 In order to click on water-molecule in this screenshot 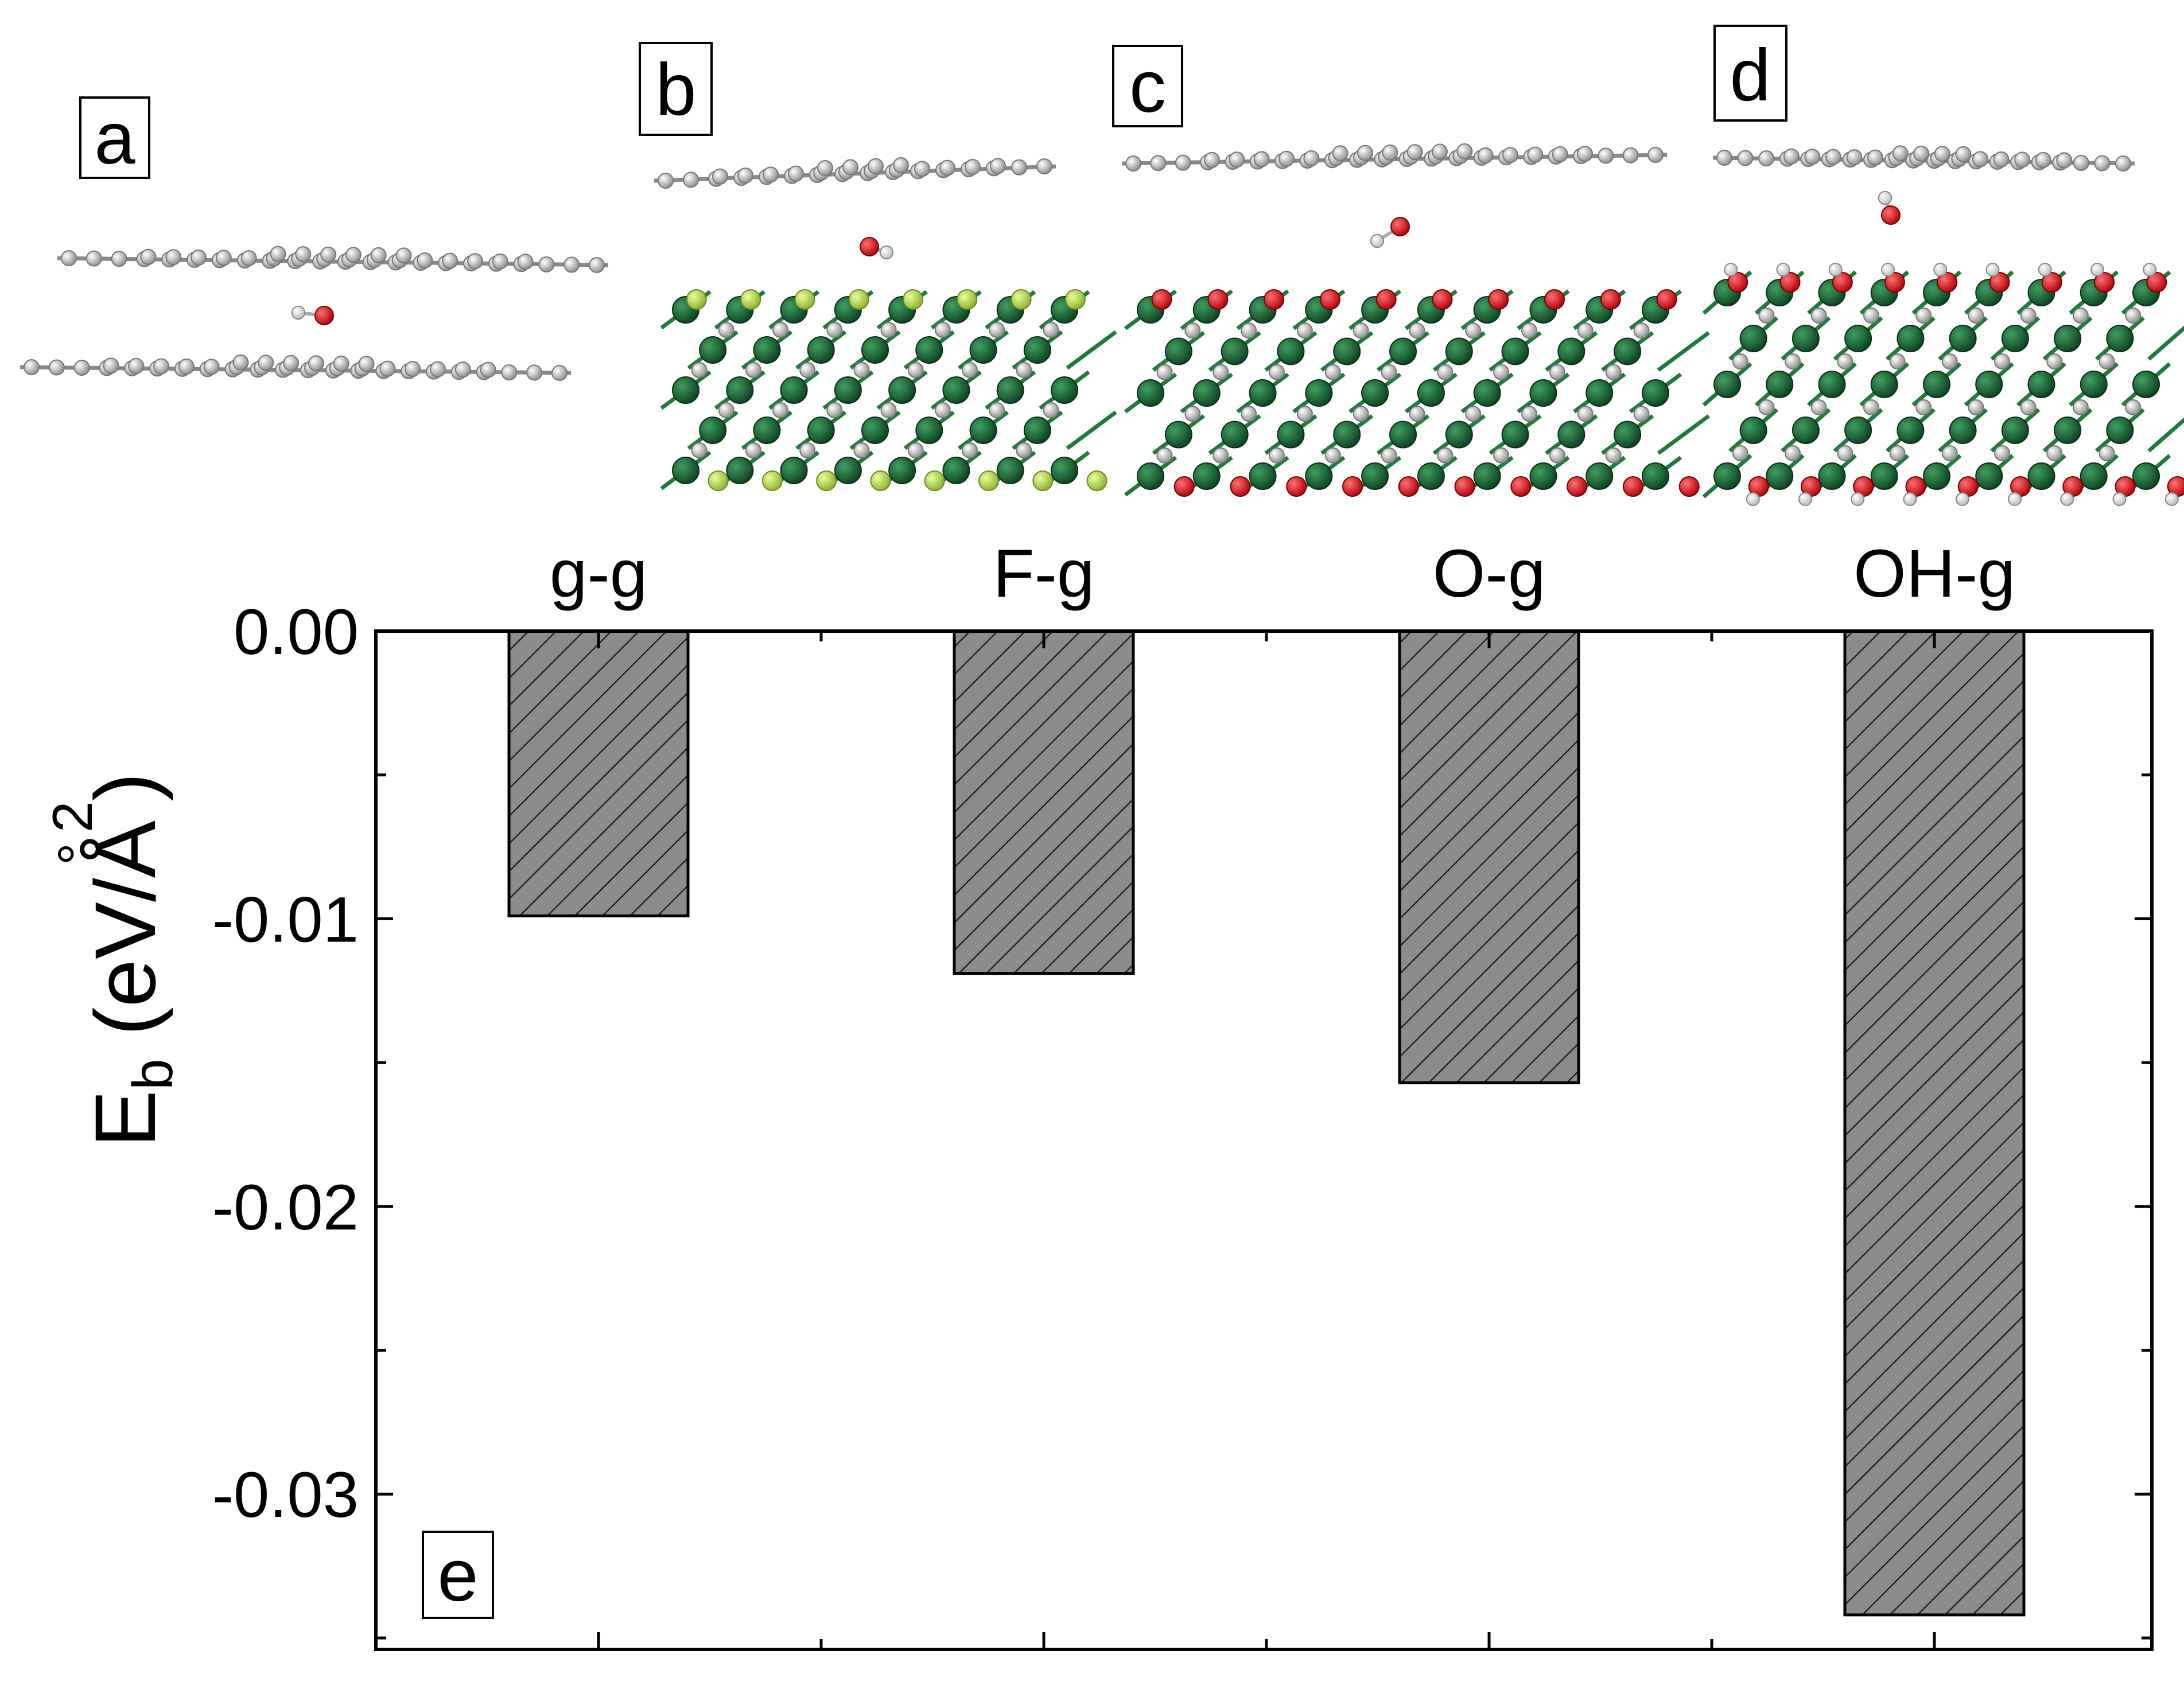, I will do `click(1390, 232)`.